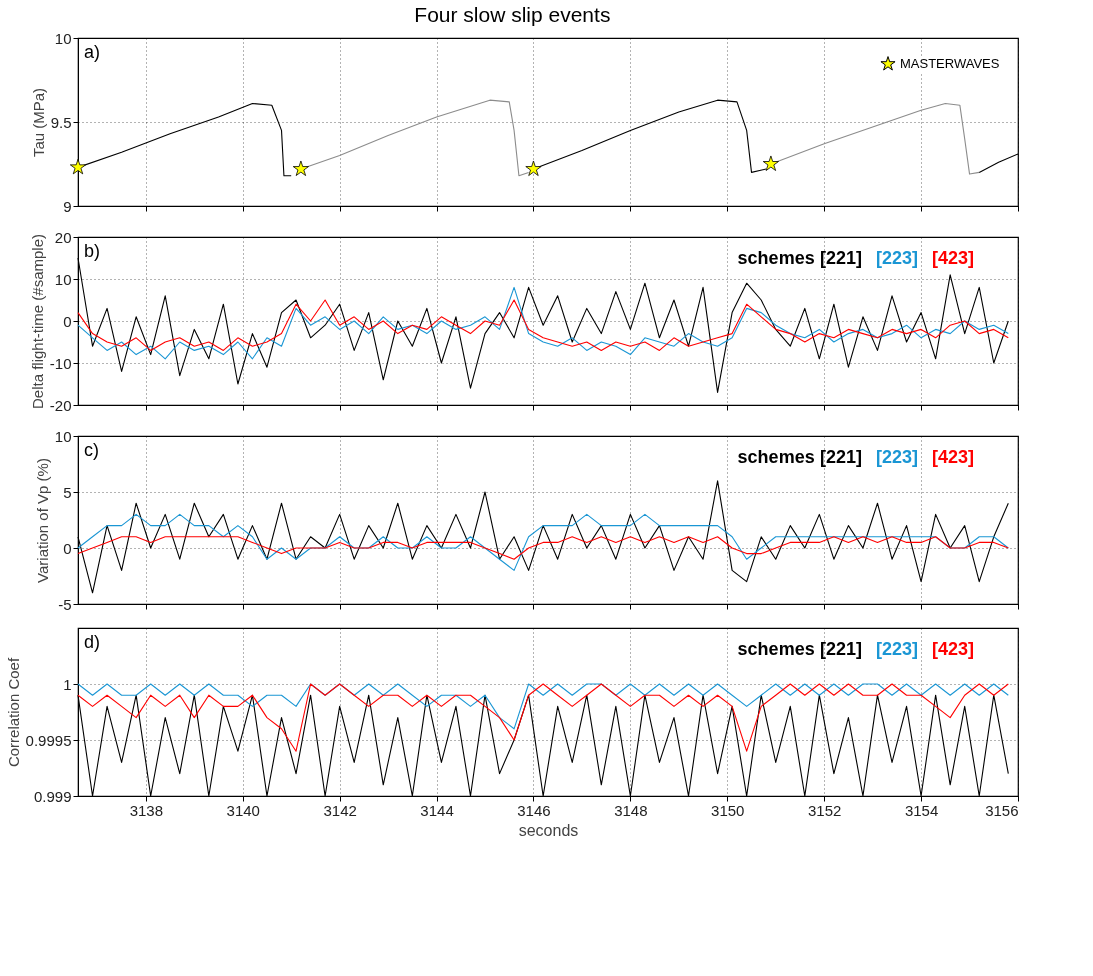 The height and width of the screenshot is (976, 1093). What do you see at coordinates (825, 810) in the screenshot?
I see `x-tick-label: 3152` at bounding box center [825, 810].